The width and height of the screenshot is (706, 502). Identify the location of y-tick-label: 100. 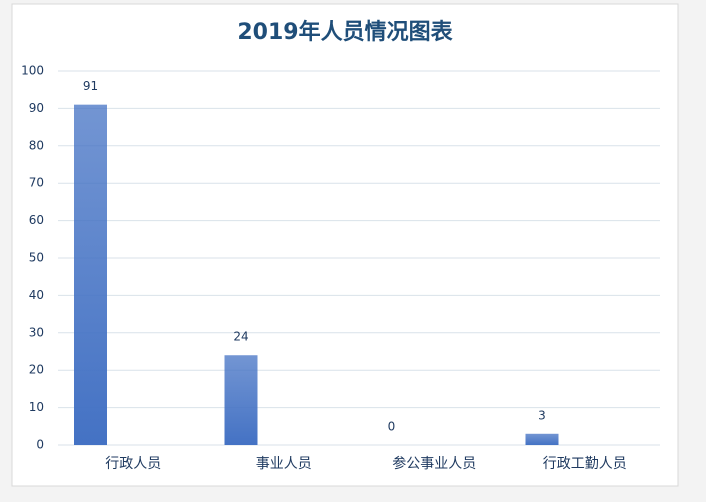
(32, 71).